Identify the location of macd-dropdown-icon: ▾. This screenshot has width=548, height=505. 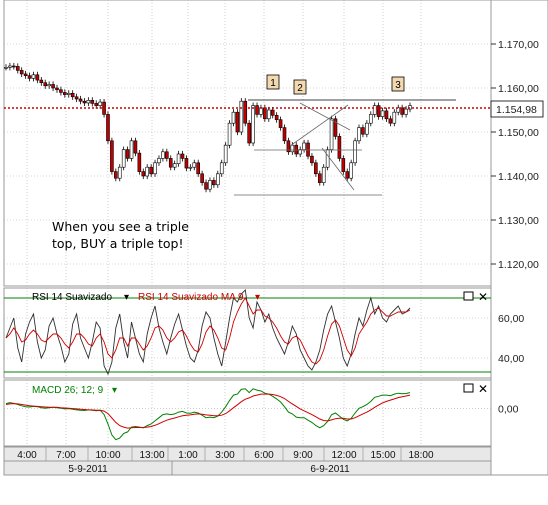
(114, 390).